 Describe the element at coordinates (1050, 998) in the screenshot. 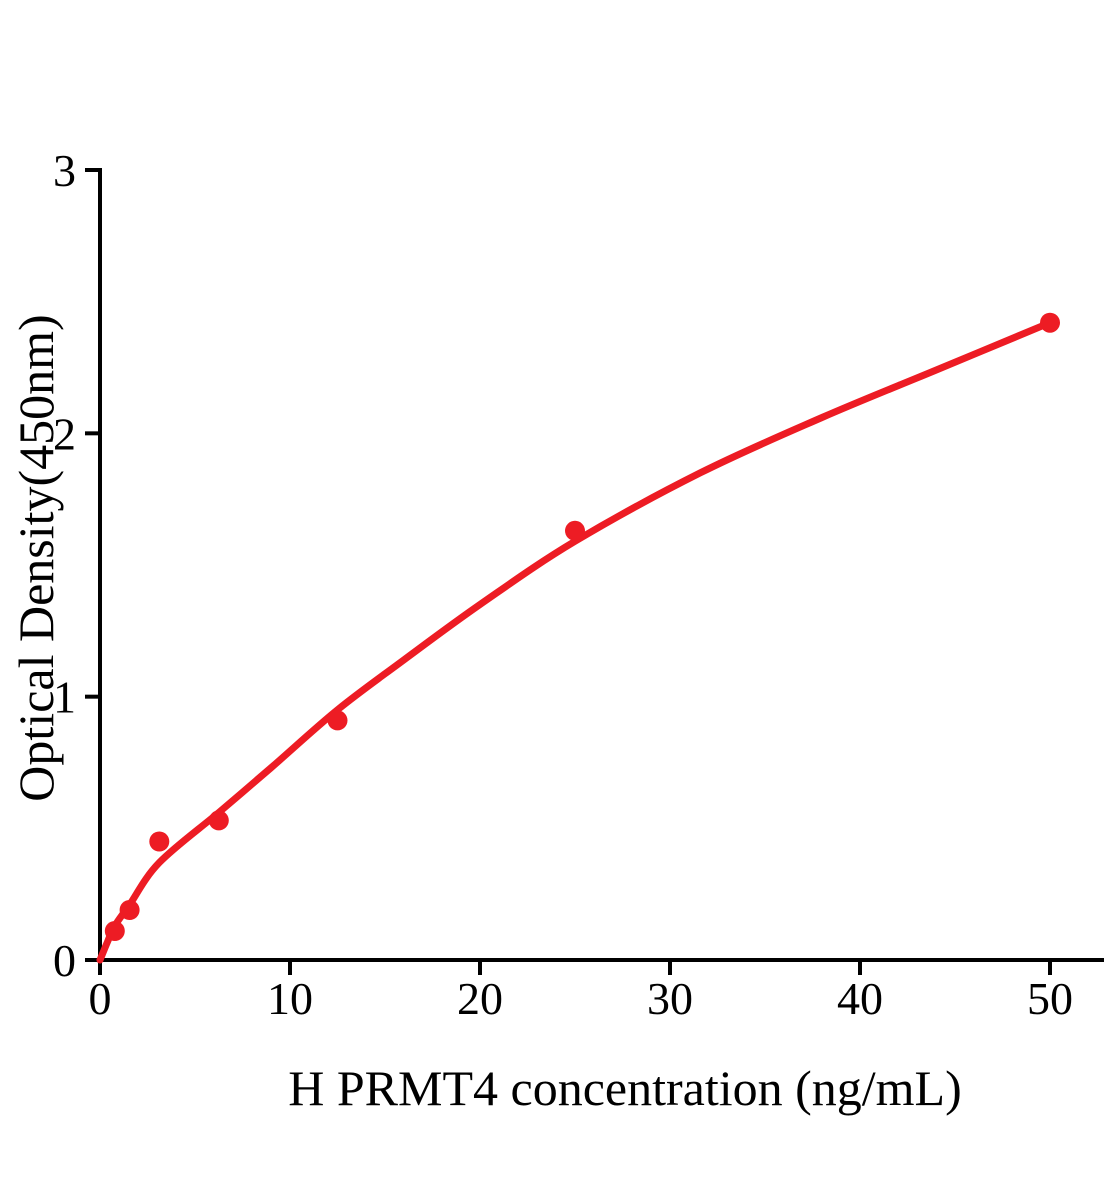

I see `x-tick-label: 50` at that location.